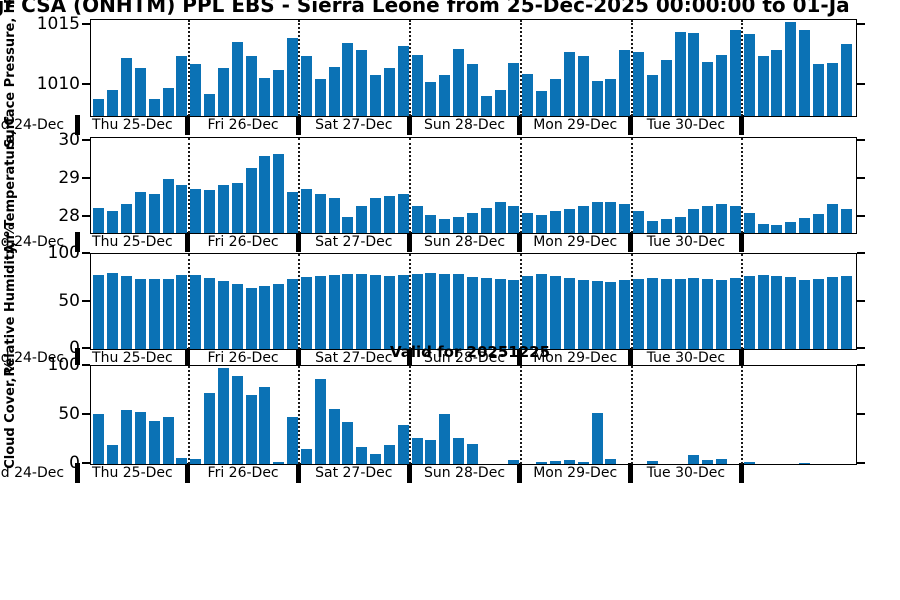 Image resolution: width=900 pixels, height=600 pixels. What do you see at coordinates (686, 473) in the screenshot?
I see `day-tick-label: Tue 30-Dec` at bounding box center [686, 473].